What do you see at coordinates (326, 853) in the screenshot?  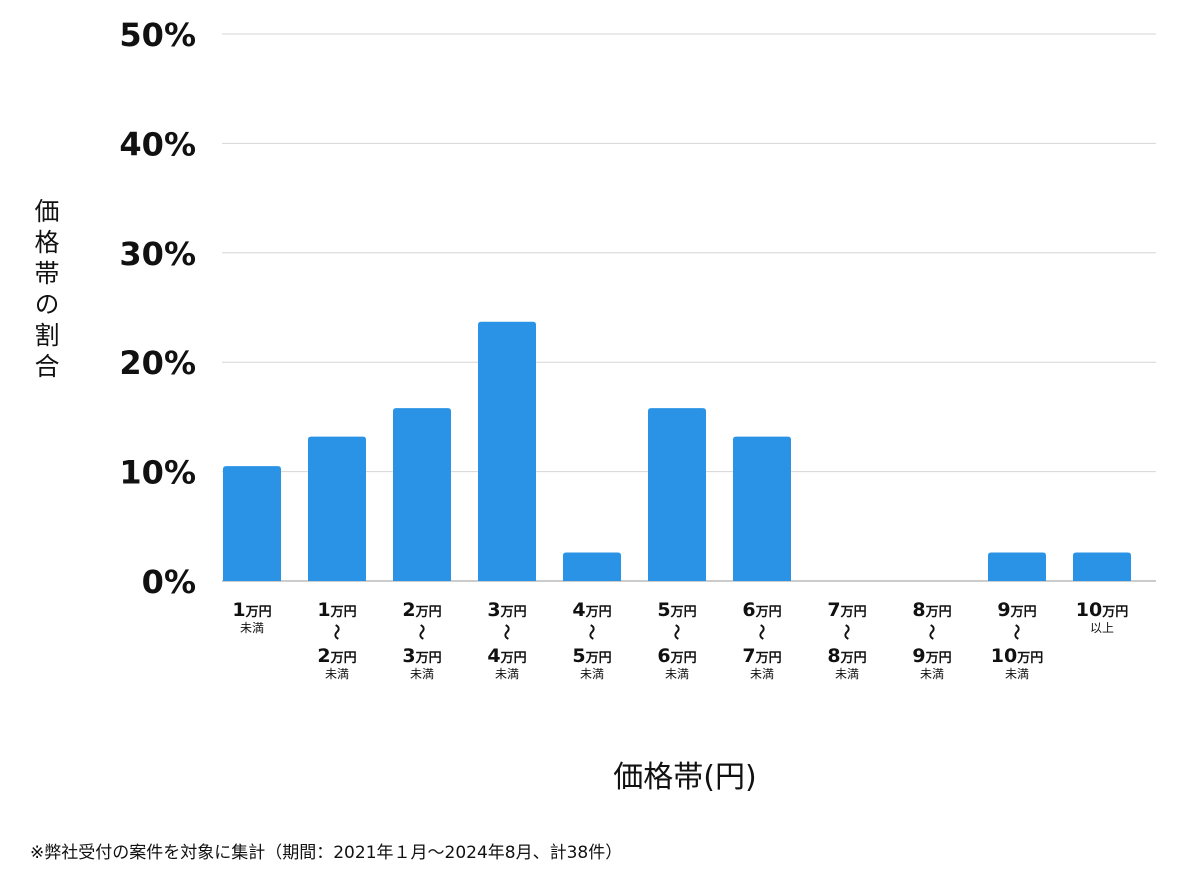 I see `footnote: ※弊社受付の案件を対象に集計（期間：2021年１月〜2024年8月、計38件）` at bounding box center [326, 853].